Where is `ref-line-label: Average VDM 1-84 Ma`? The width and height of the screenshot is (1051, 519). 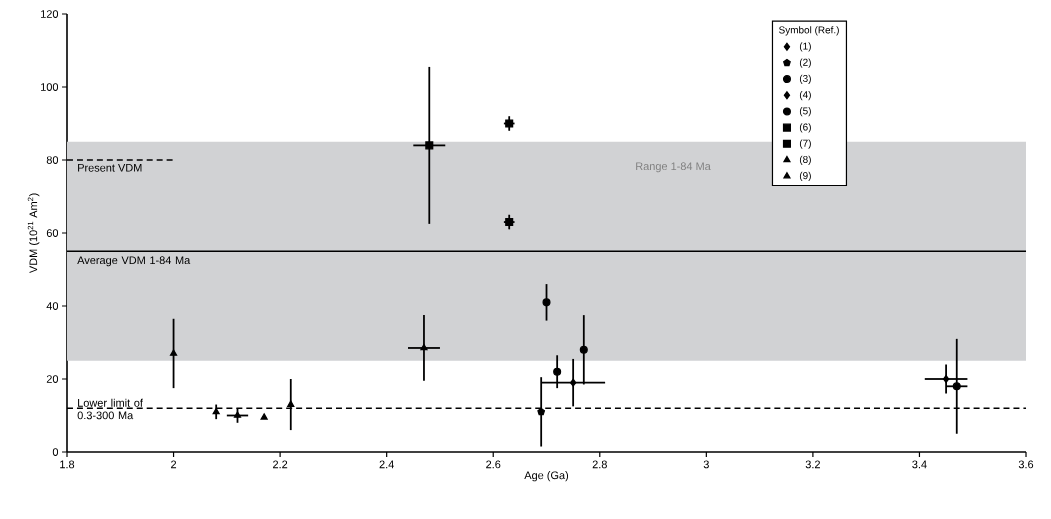 ref-line-label: Average VDM 1-84 Ma is located at coordinates (134, 261).